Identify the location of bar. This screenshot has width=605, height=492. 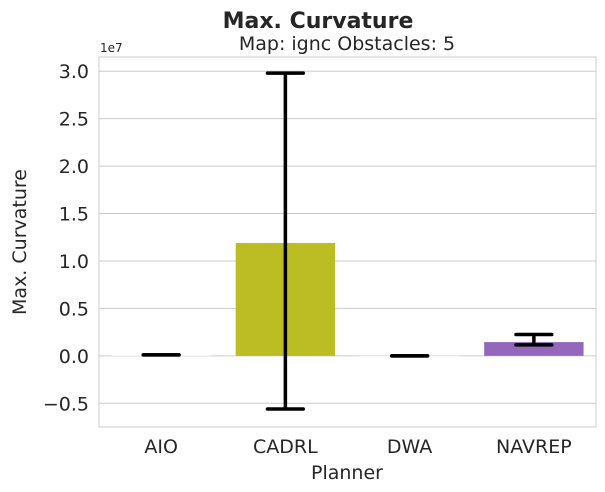
(534, 349).